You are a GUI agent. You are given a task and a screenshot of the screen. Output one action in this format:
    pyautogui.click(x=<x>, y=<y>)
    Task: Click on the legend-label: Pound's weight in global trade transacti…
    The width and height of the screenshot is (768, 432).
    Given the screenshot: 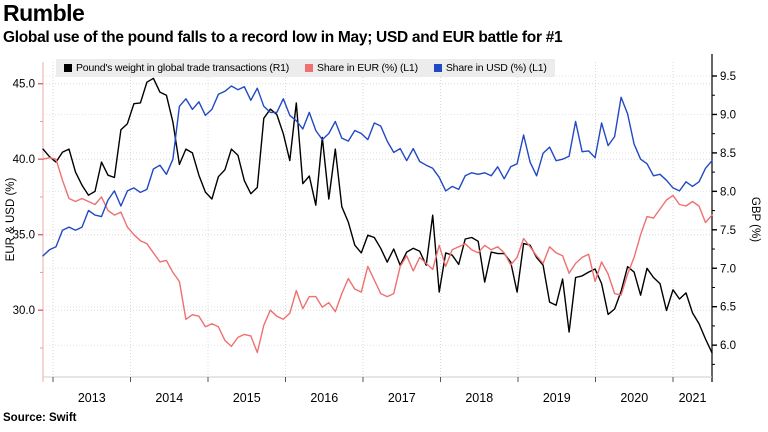 What is the action you would take?
    pyautogui.click(x=183, y=68)
    